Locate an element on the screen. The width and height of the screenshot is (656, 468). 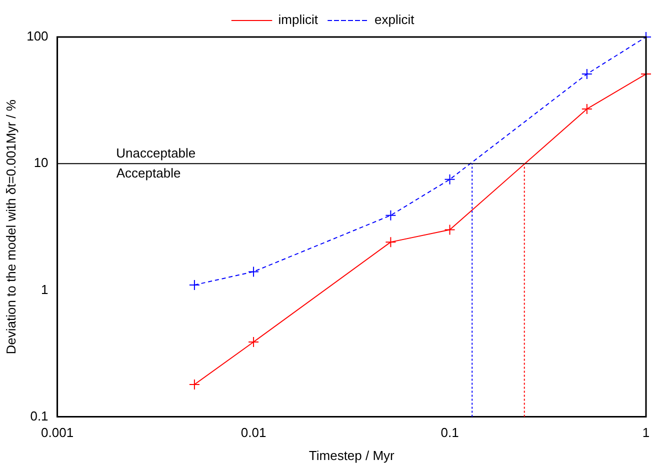
y-tick-label: 1 is located at coordinates (44, 289).